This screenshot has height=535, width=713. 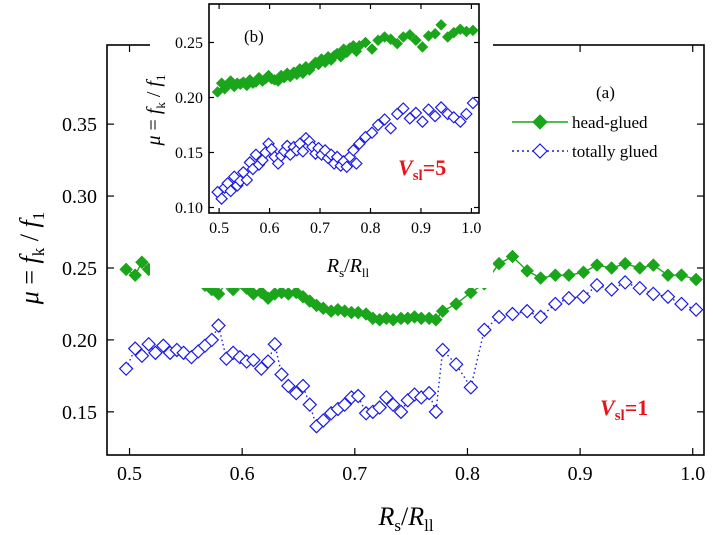 I want to click on main-x-axis-label: Rs/Rll, so click(x=405, y=518).